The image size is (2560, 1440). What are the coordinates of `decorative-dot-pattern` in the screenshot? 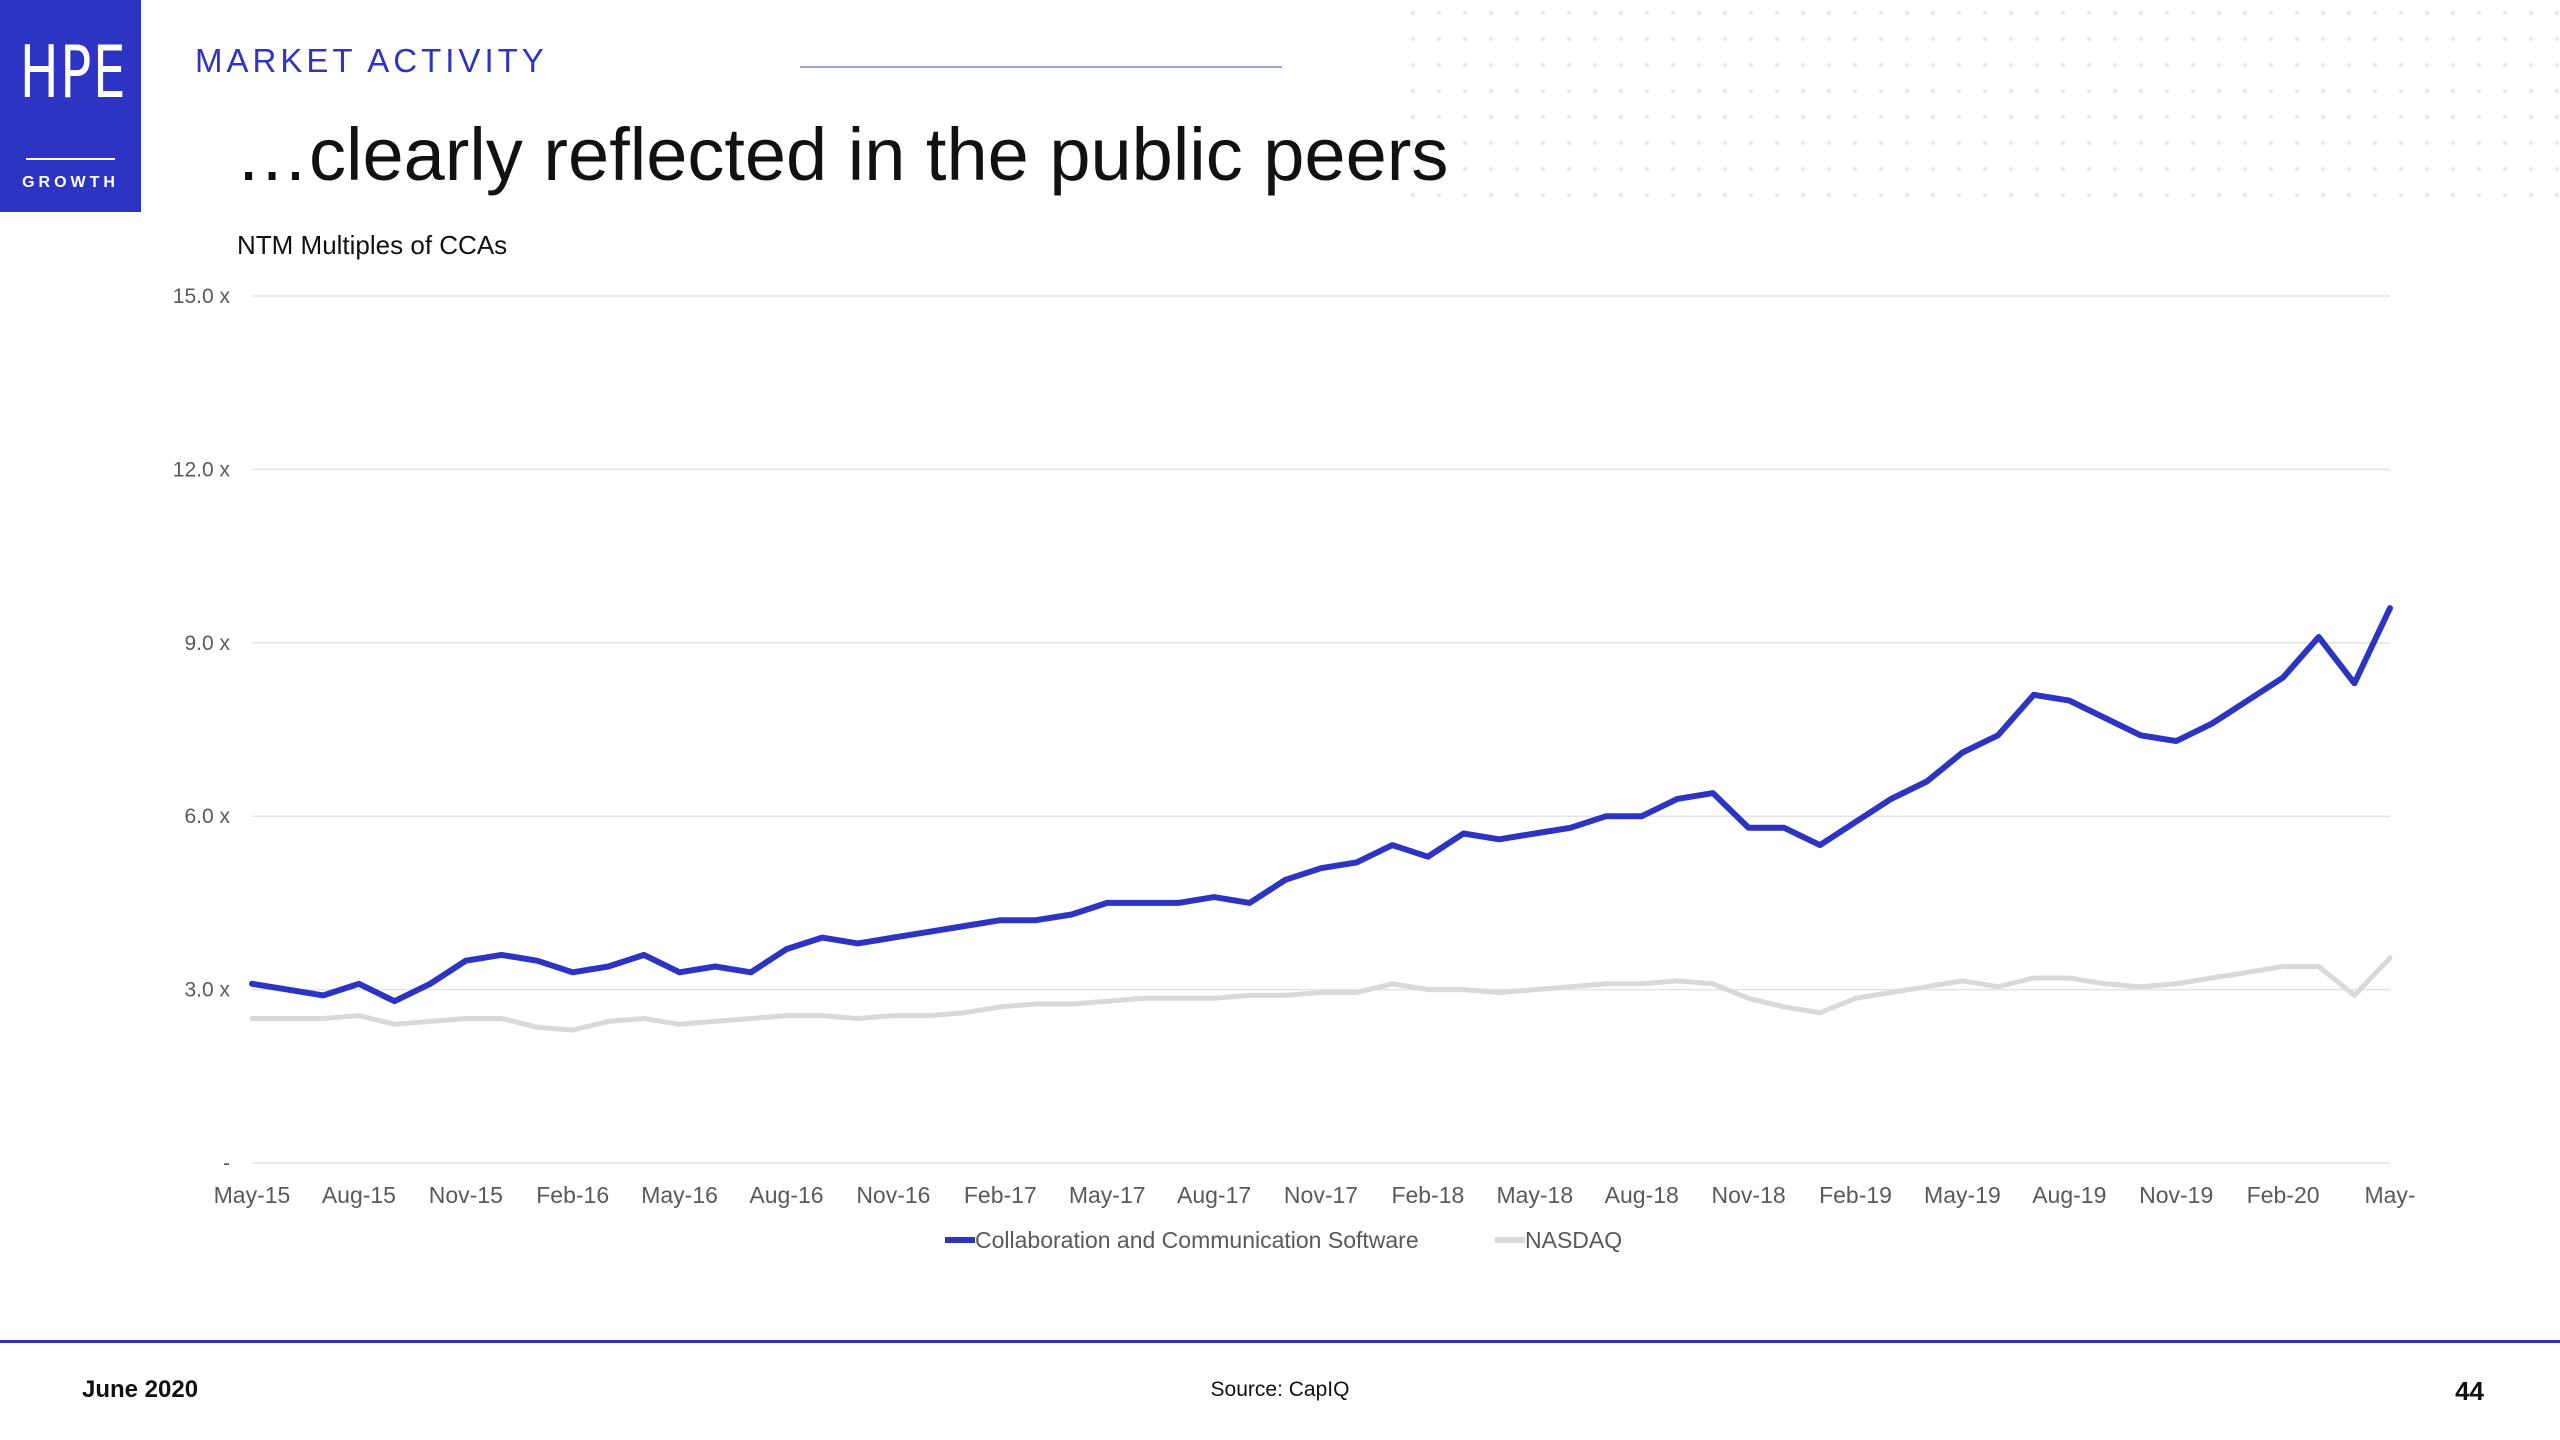 It's located at (1980, 105).